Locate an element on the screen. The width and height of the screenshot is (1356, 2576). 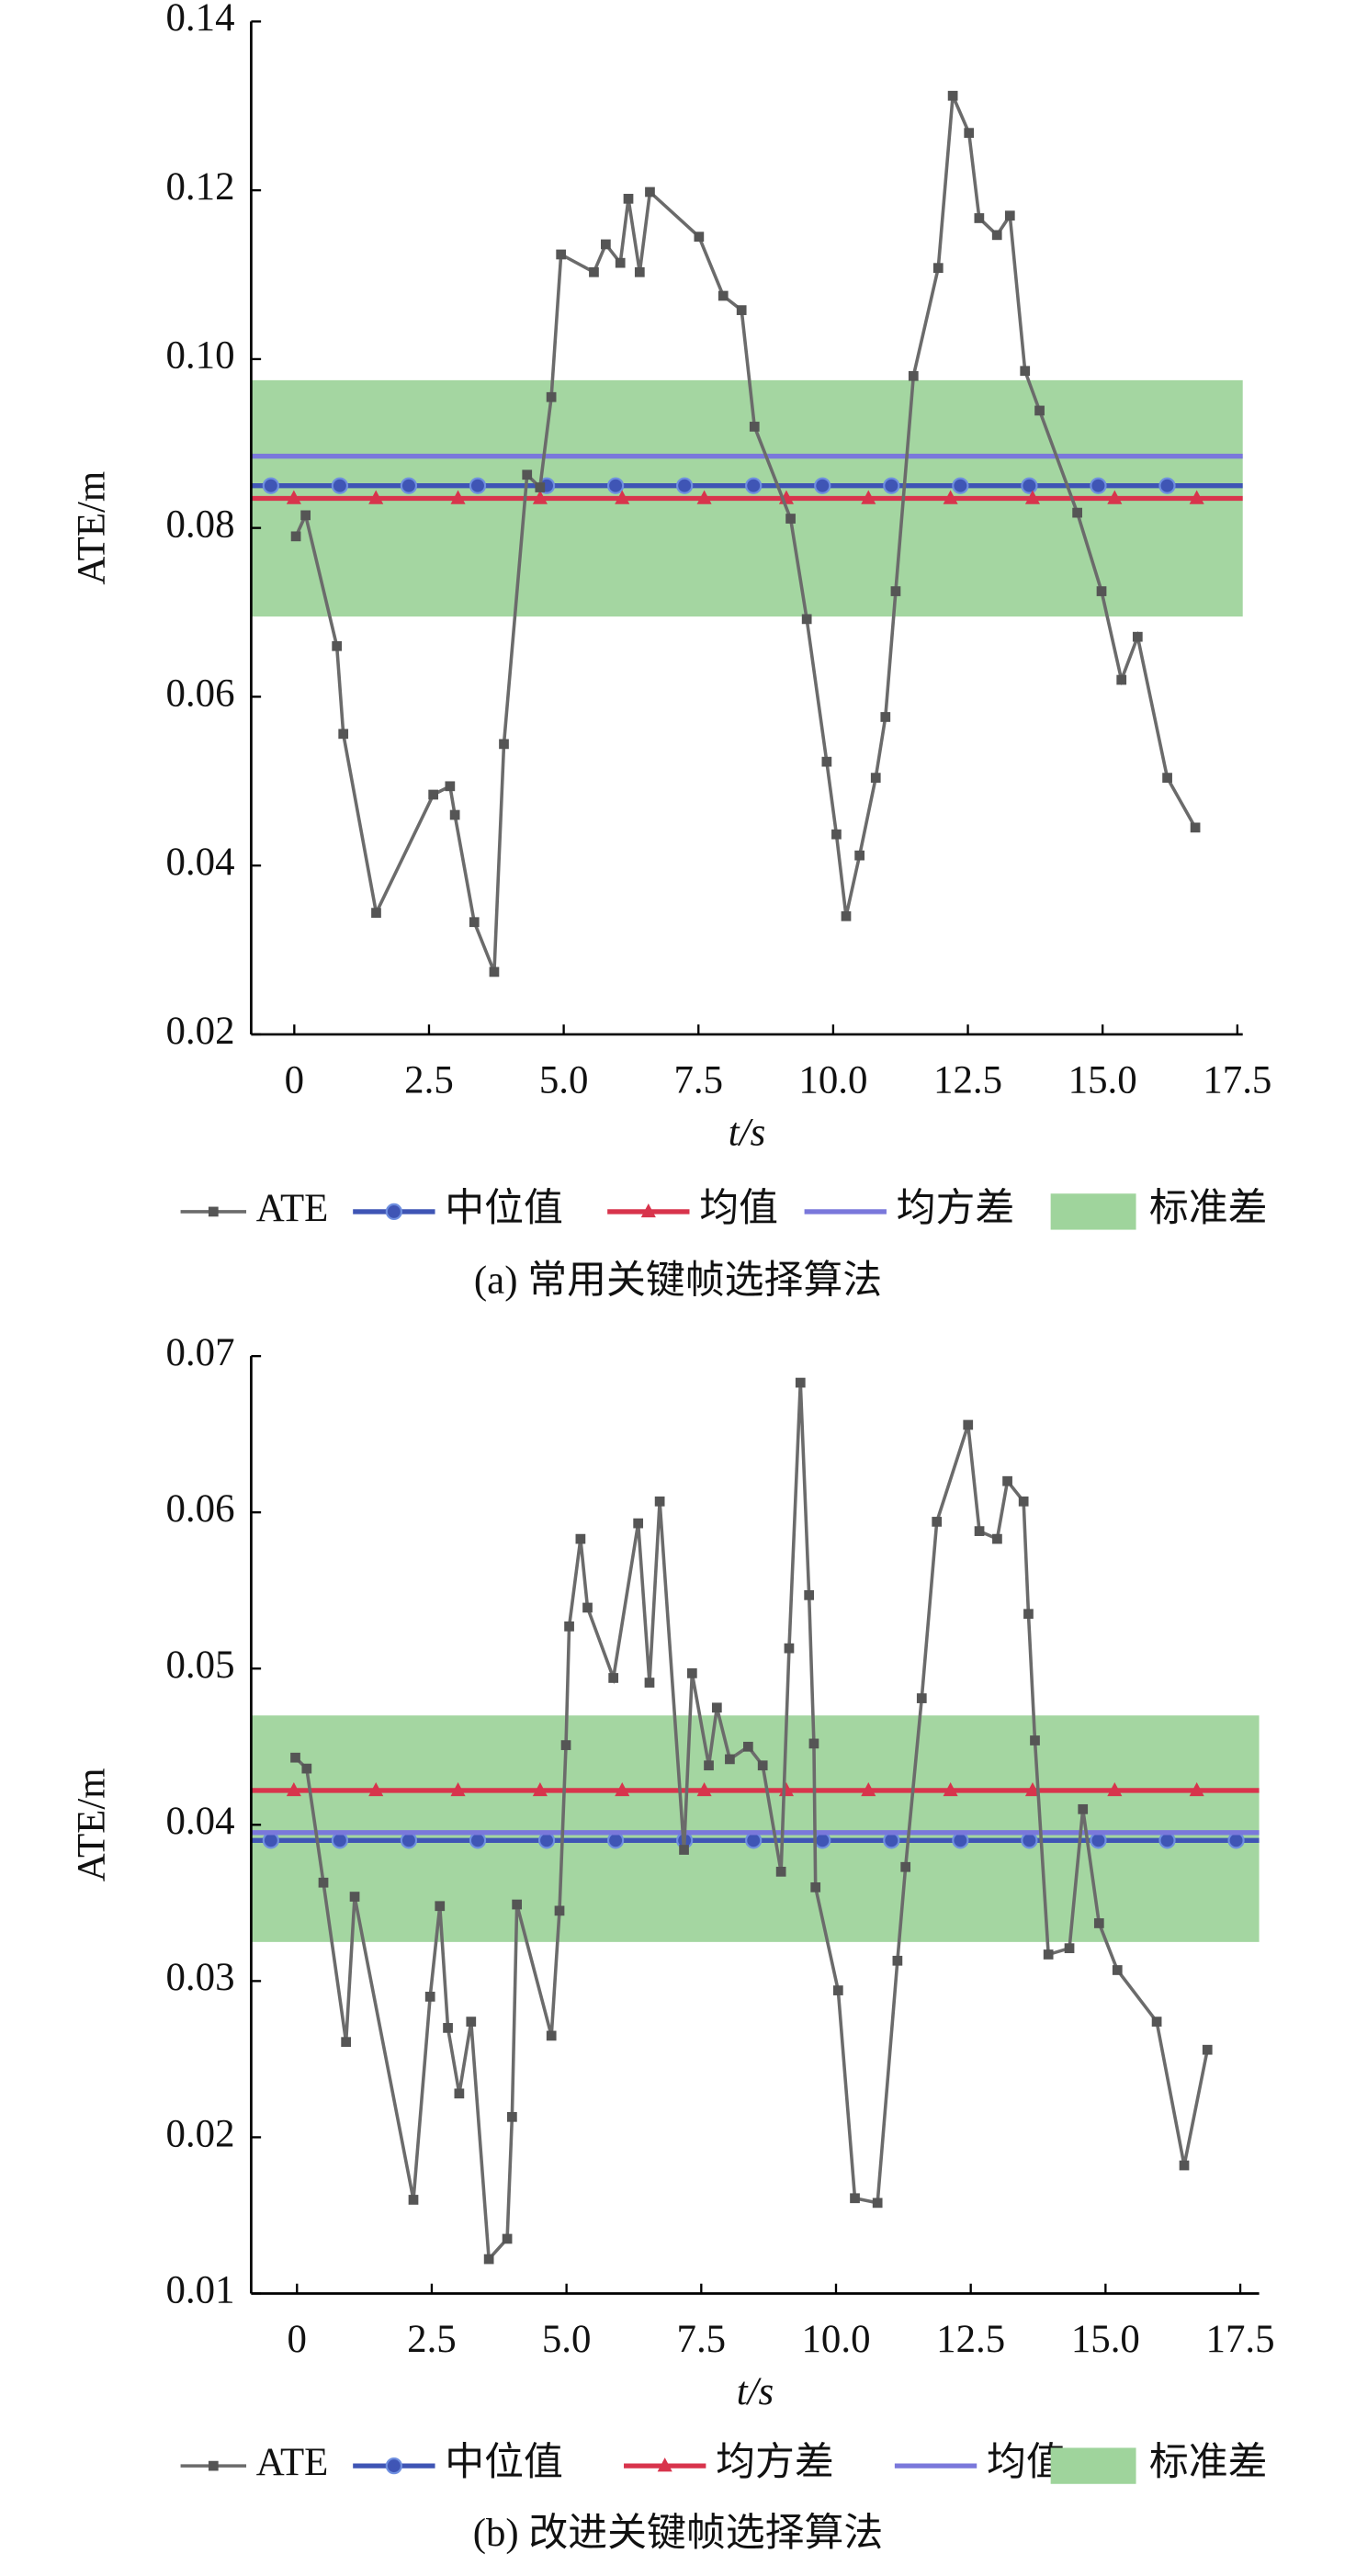
x-tick-label: 5.0 is located at coordinates (567, 2339).